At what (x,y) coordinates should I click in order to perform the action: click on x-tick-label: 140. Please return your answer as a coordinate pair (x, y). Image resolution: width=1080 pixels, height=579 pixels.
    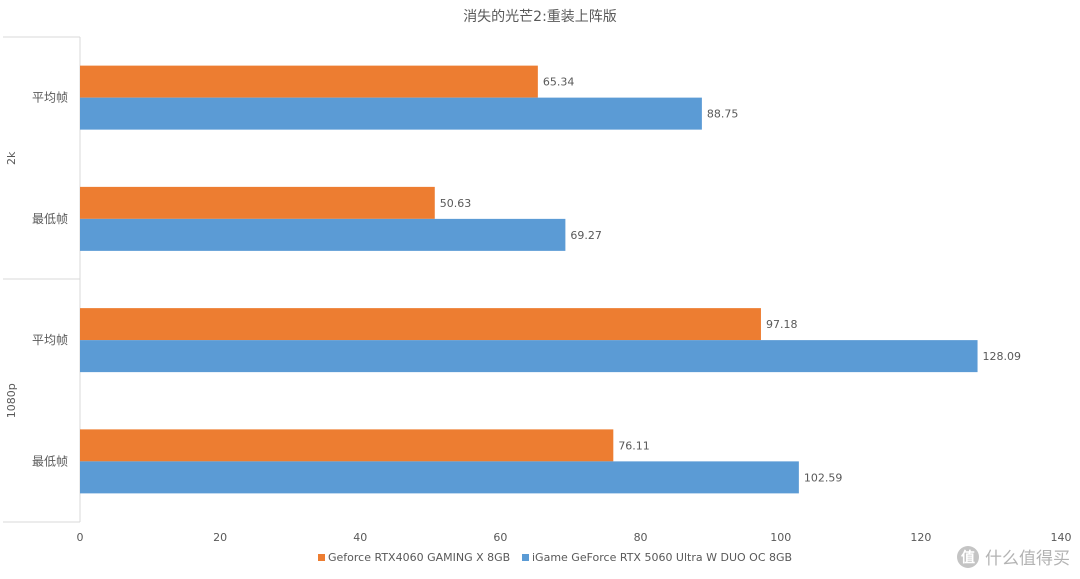
    Looking at the image, I should click on (1061, 537).